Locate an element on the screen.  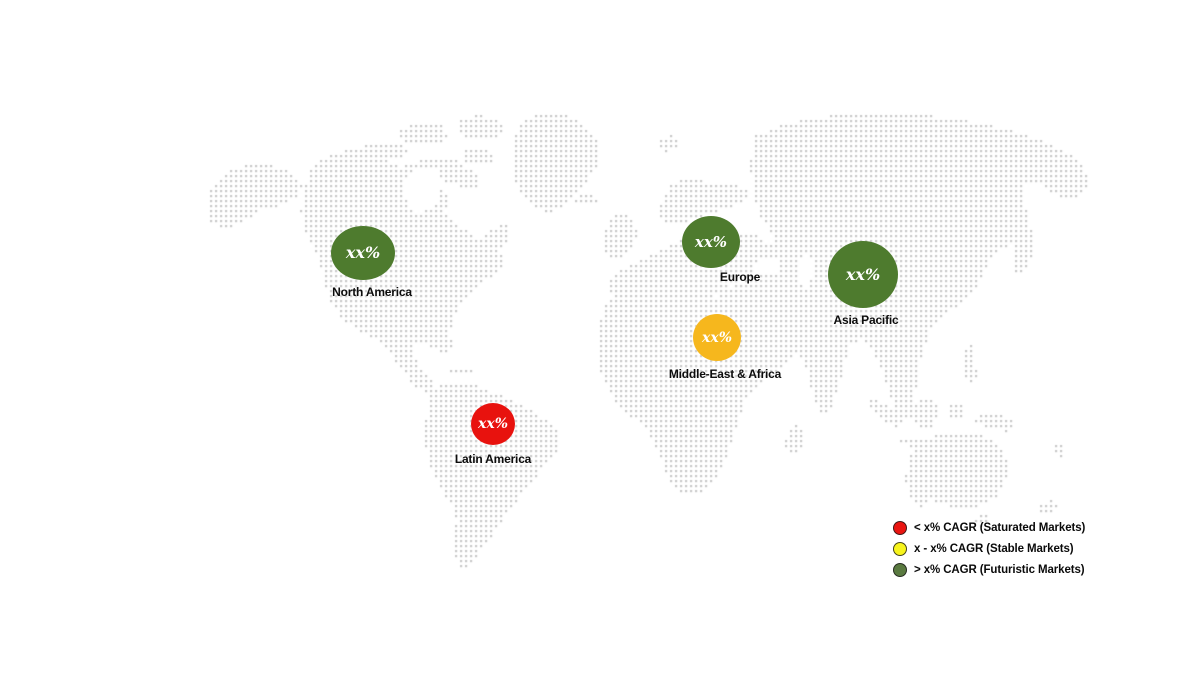
legend-dot-saturated-icon is located at coordinates (900, 528).